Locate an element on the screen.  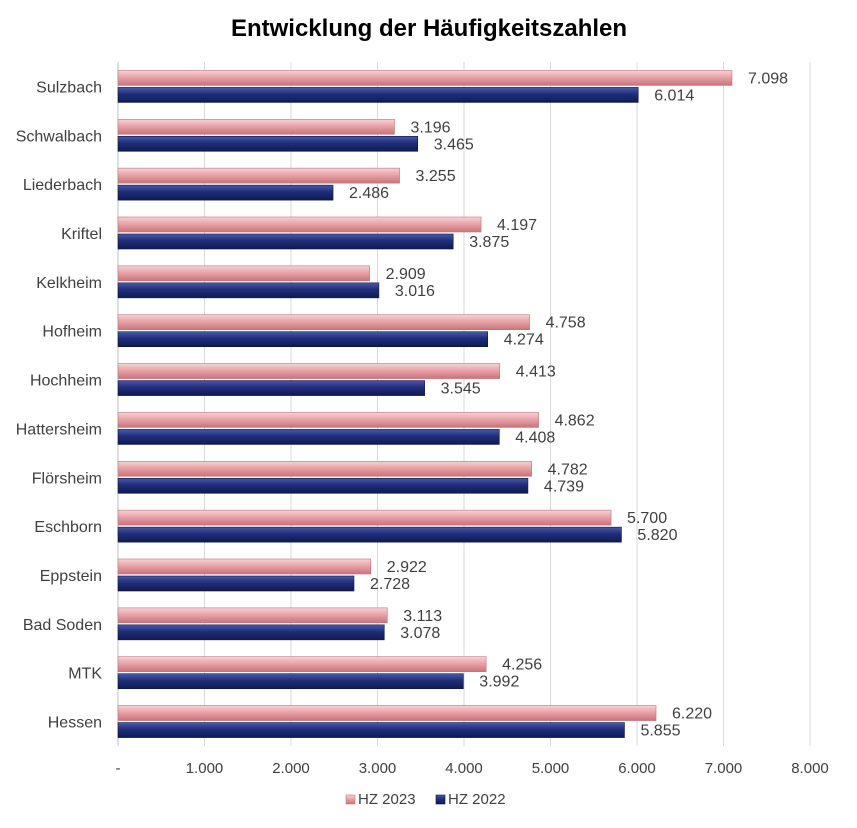
x-tick-label: 3.000 is located at coordinates (378, 768).